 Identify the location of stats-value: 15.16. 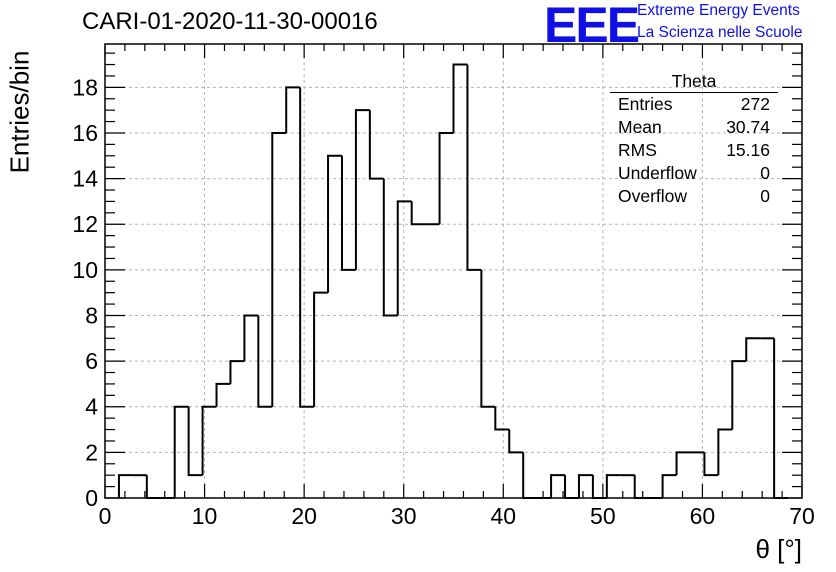
(748, 150).